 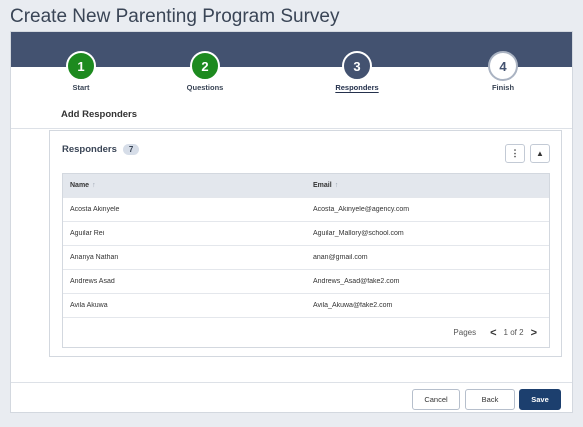 I want to click on responder-email: Avila_Akuwa@fake2.com, so click(x=353, y=305).